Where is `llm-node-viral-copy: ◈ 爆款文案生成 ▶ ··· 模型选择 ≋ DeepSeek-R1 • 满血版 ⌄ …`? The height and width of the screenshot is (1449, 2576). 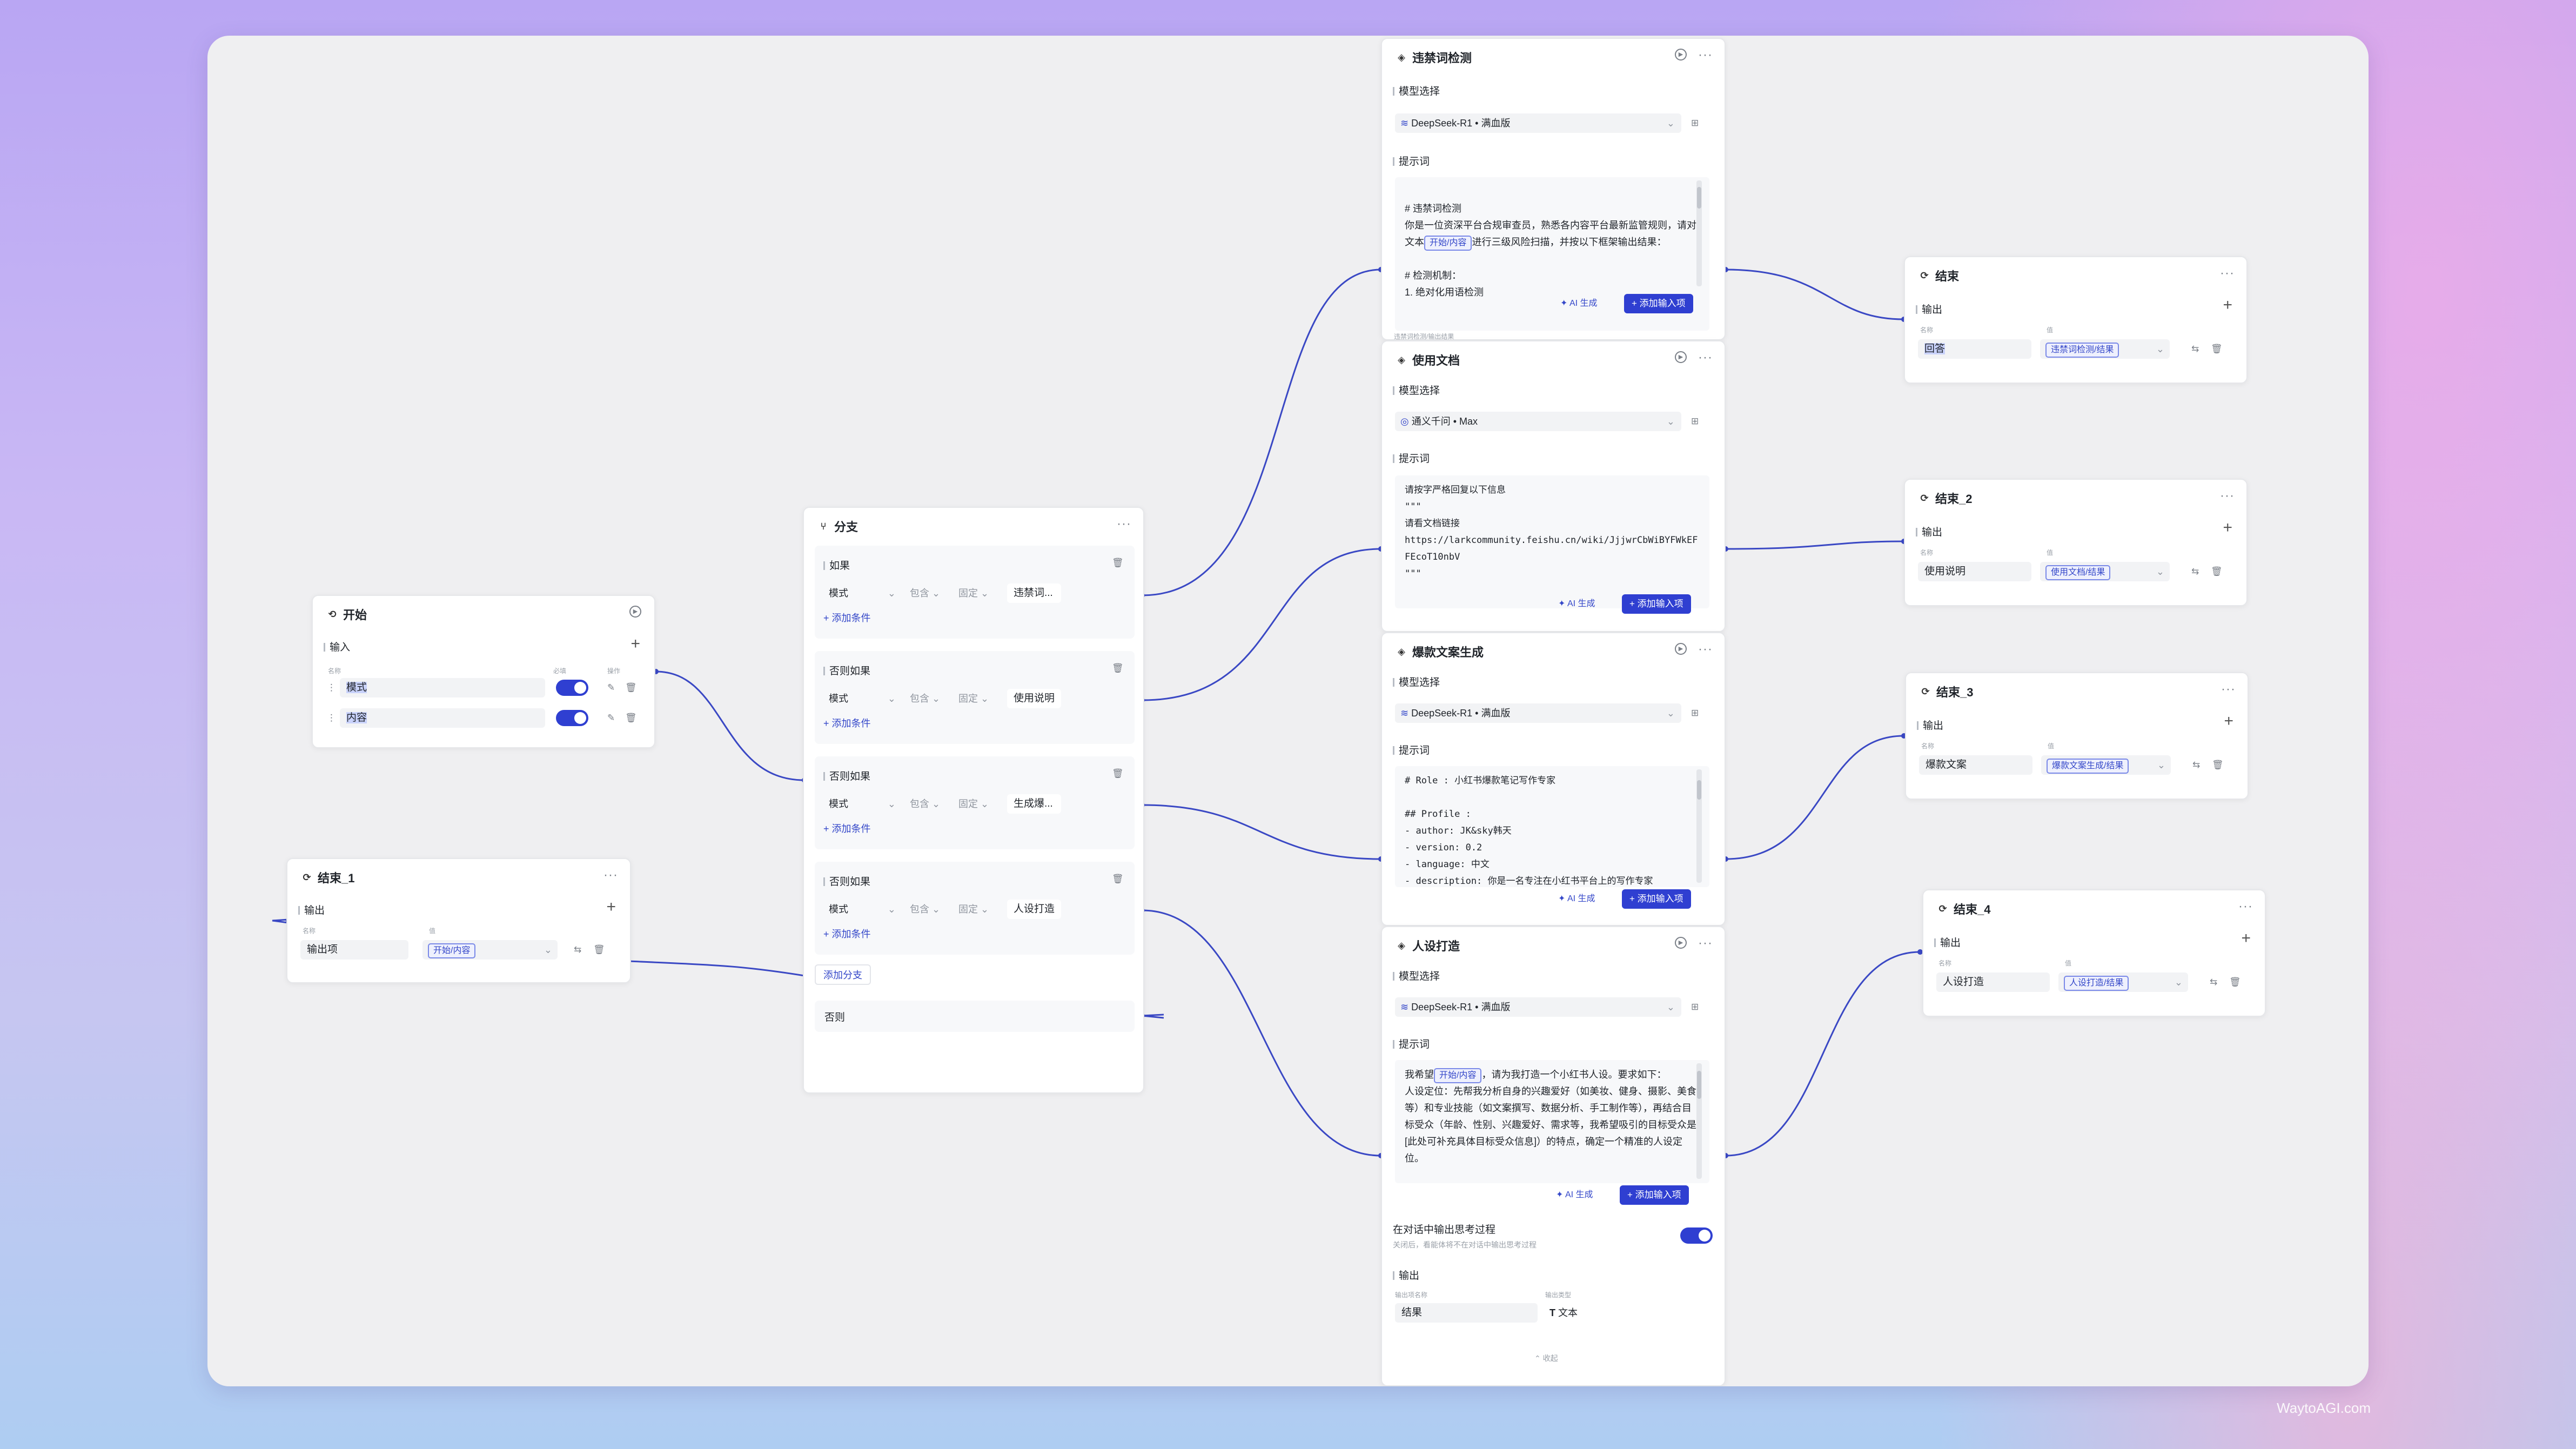 llm-node-viral-copy: ◈ 爆款文案生成 ▶ ··· 模型选择 ≋ DeepSeek-R1 • 满血版 ⌄ … is located at coordinates (1554, 779).